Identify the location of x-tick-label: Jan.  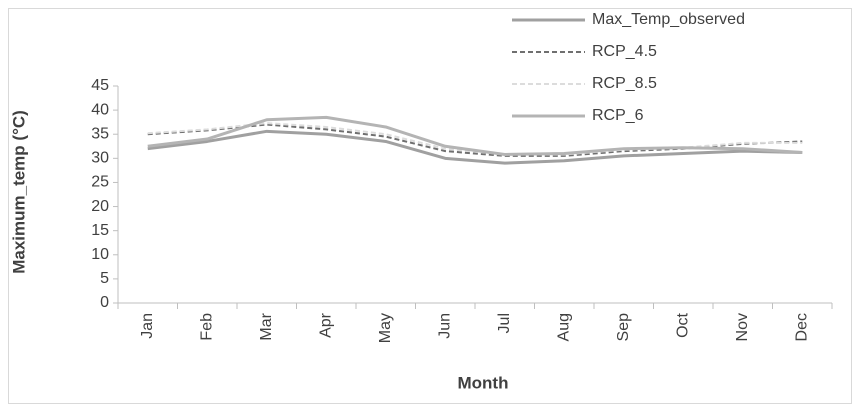
(147, 326).